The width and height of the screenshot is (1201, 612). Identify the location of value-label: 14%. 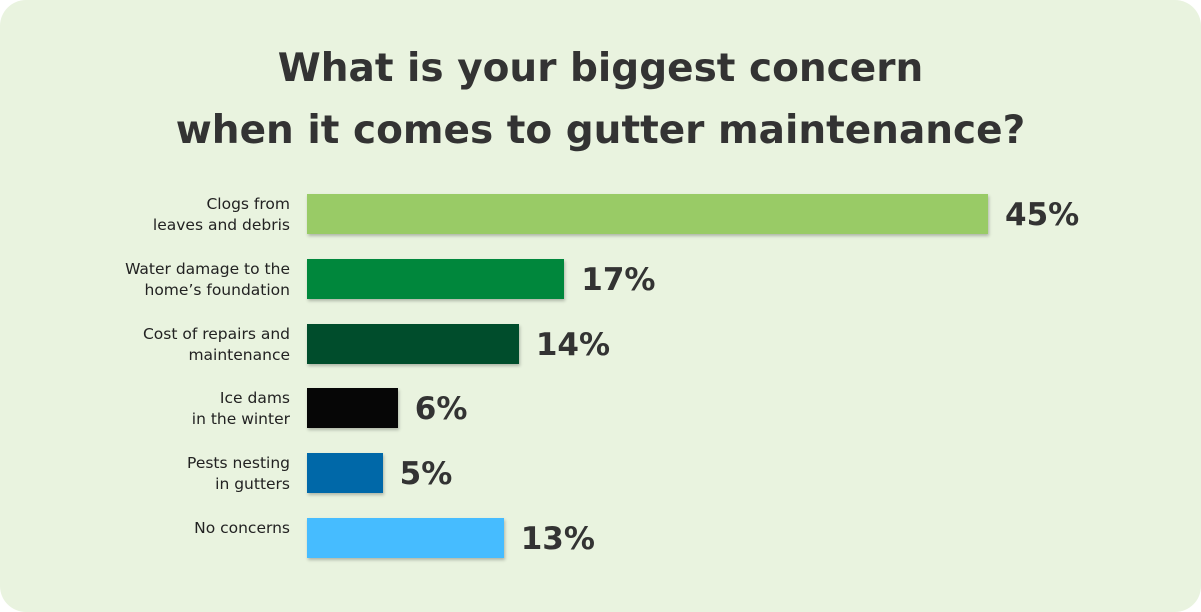
(573, 344).